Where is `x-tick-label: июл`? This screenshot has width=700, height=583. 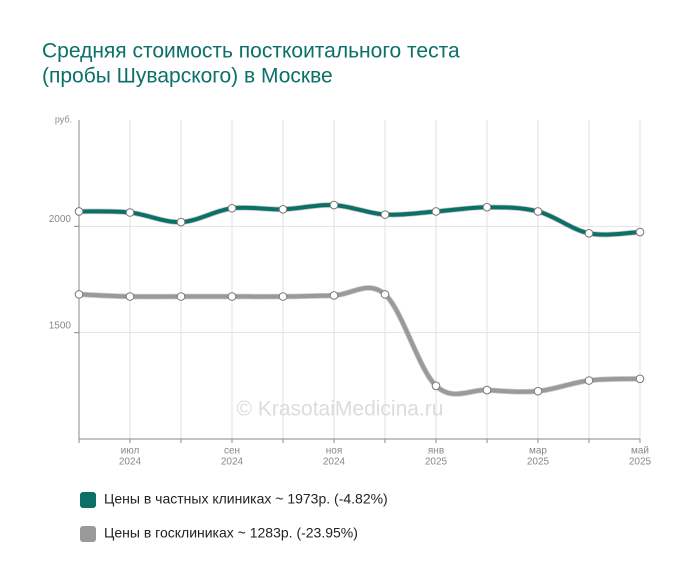
x-tick-label: июл is located at coordinates (130, 451).